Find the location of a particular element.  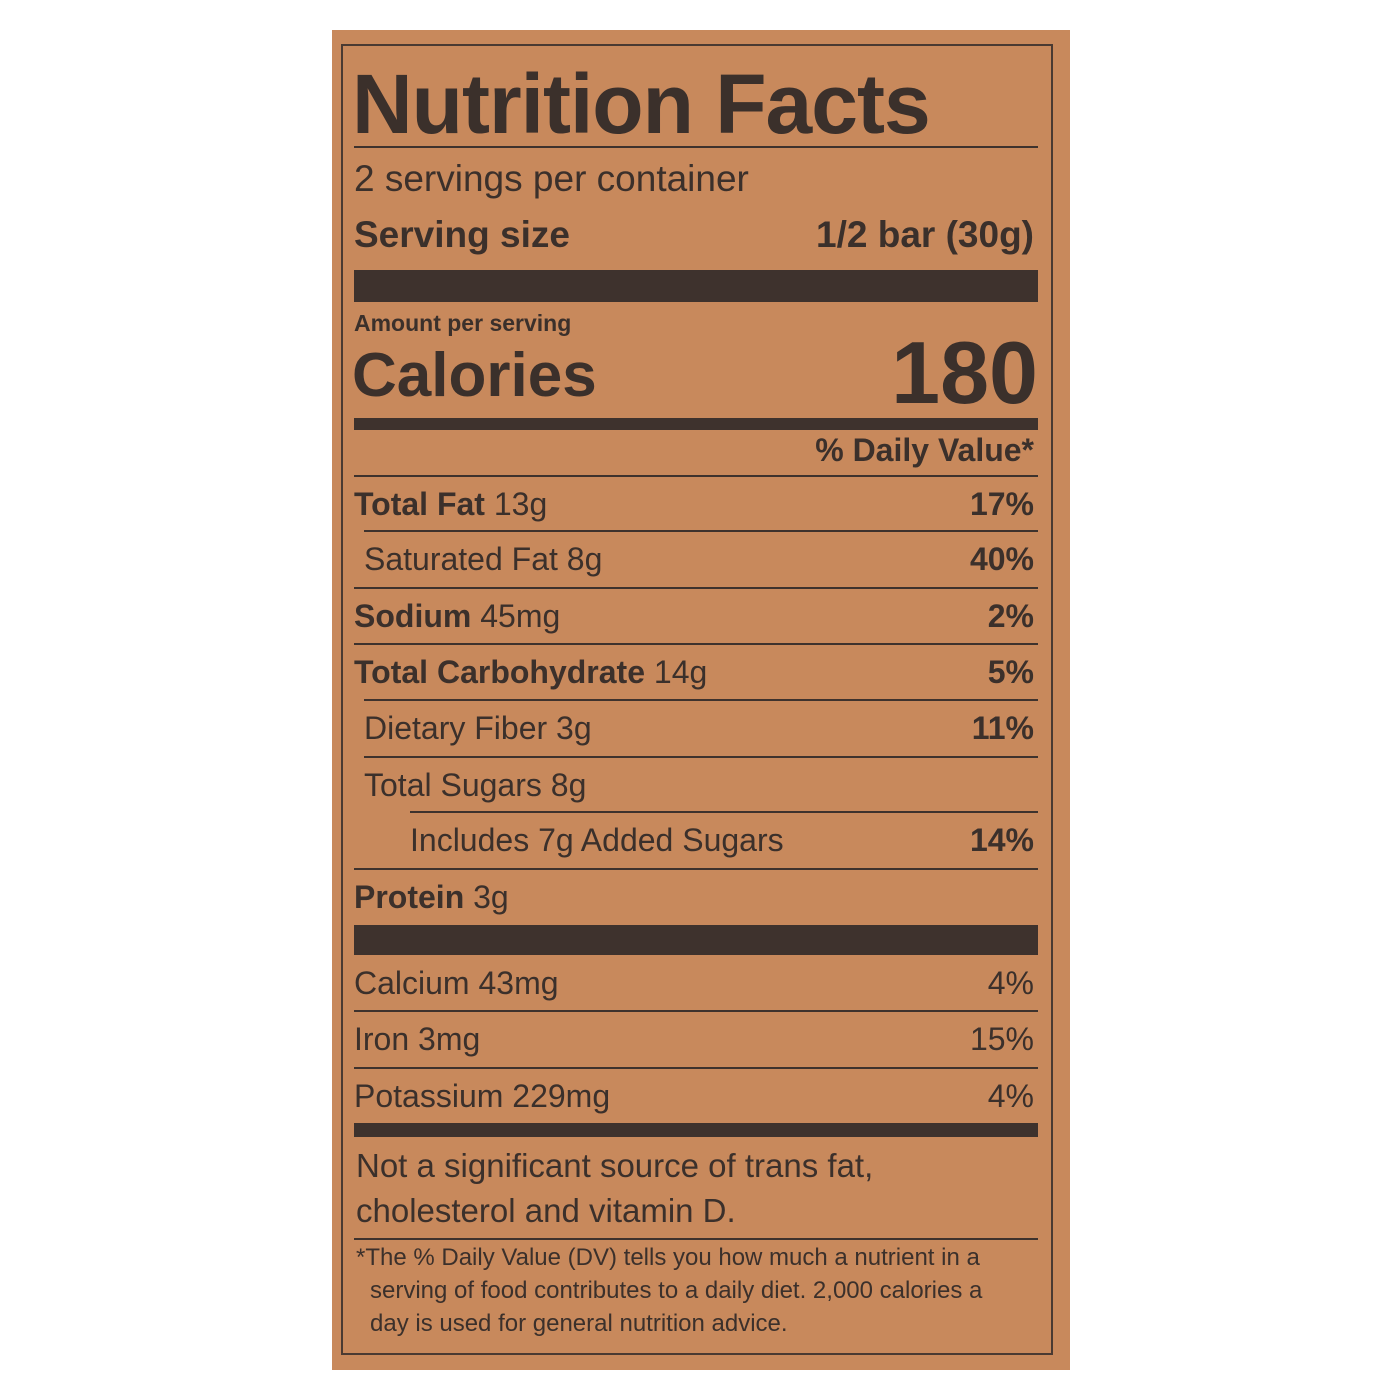

nutrient-name: Total Fat is located at coordinates (419, 503).